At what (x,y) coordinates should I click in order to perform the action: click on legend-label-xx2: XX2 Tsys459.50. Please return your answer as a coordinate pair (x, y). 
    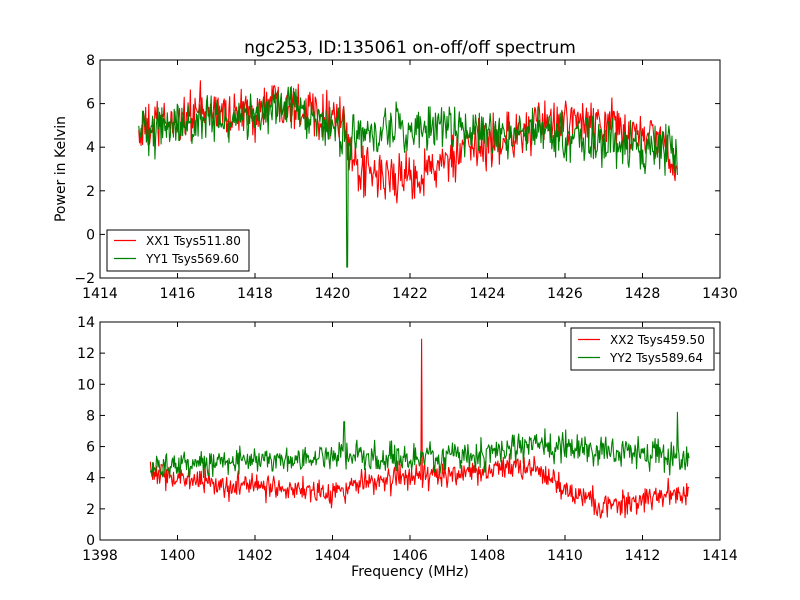
    Looking at the image, I should click on (657, 340).